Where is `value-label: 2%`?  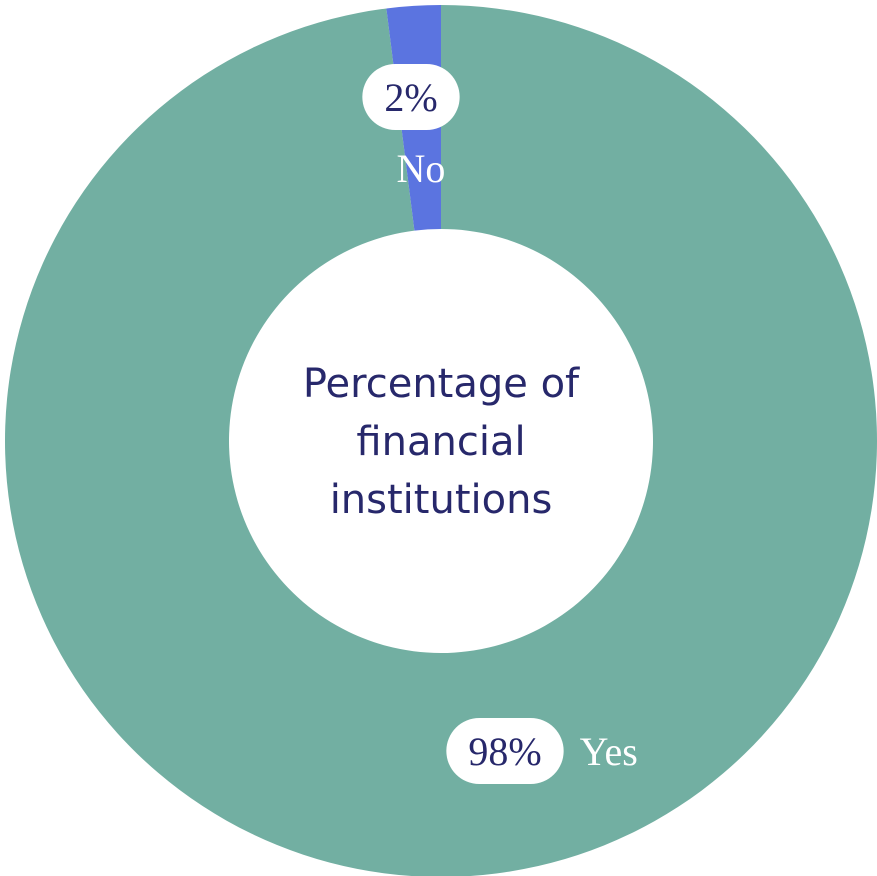 value-label: 2% is located at coordinates (410, 97).